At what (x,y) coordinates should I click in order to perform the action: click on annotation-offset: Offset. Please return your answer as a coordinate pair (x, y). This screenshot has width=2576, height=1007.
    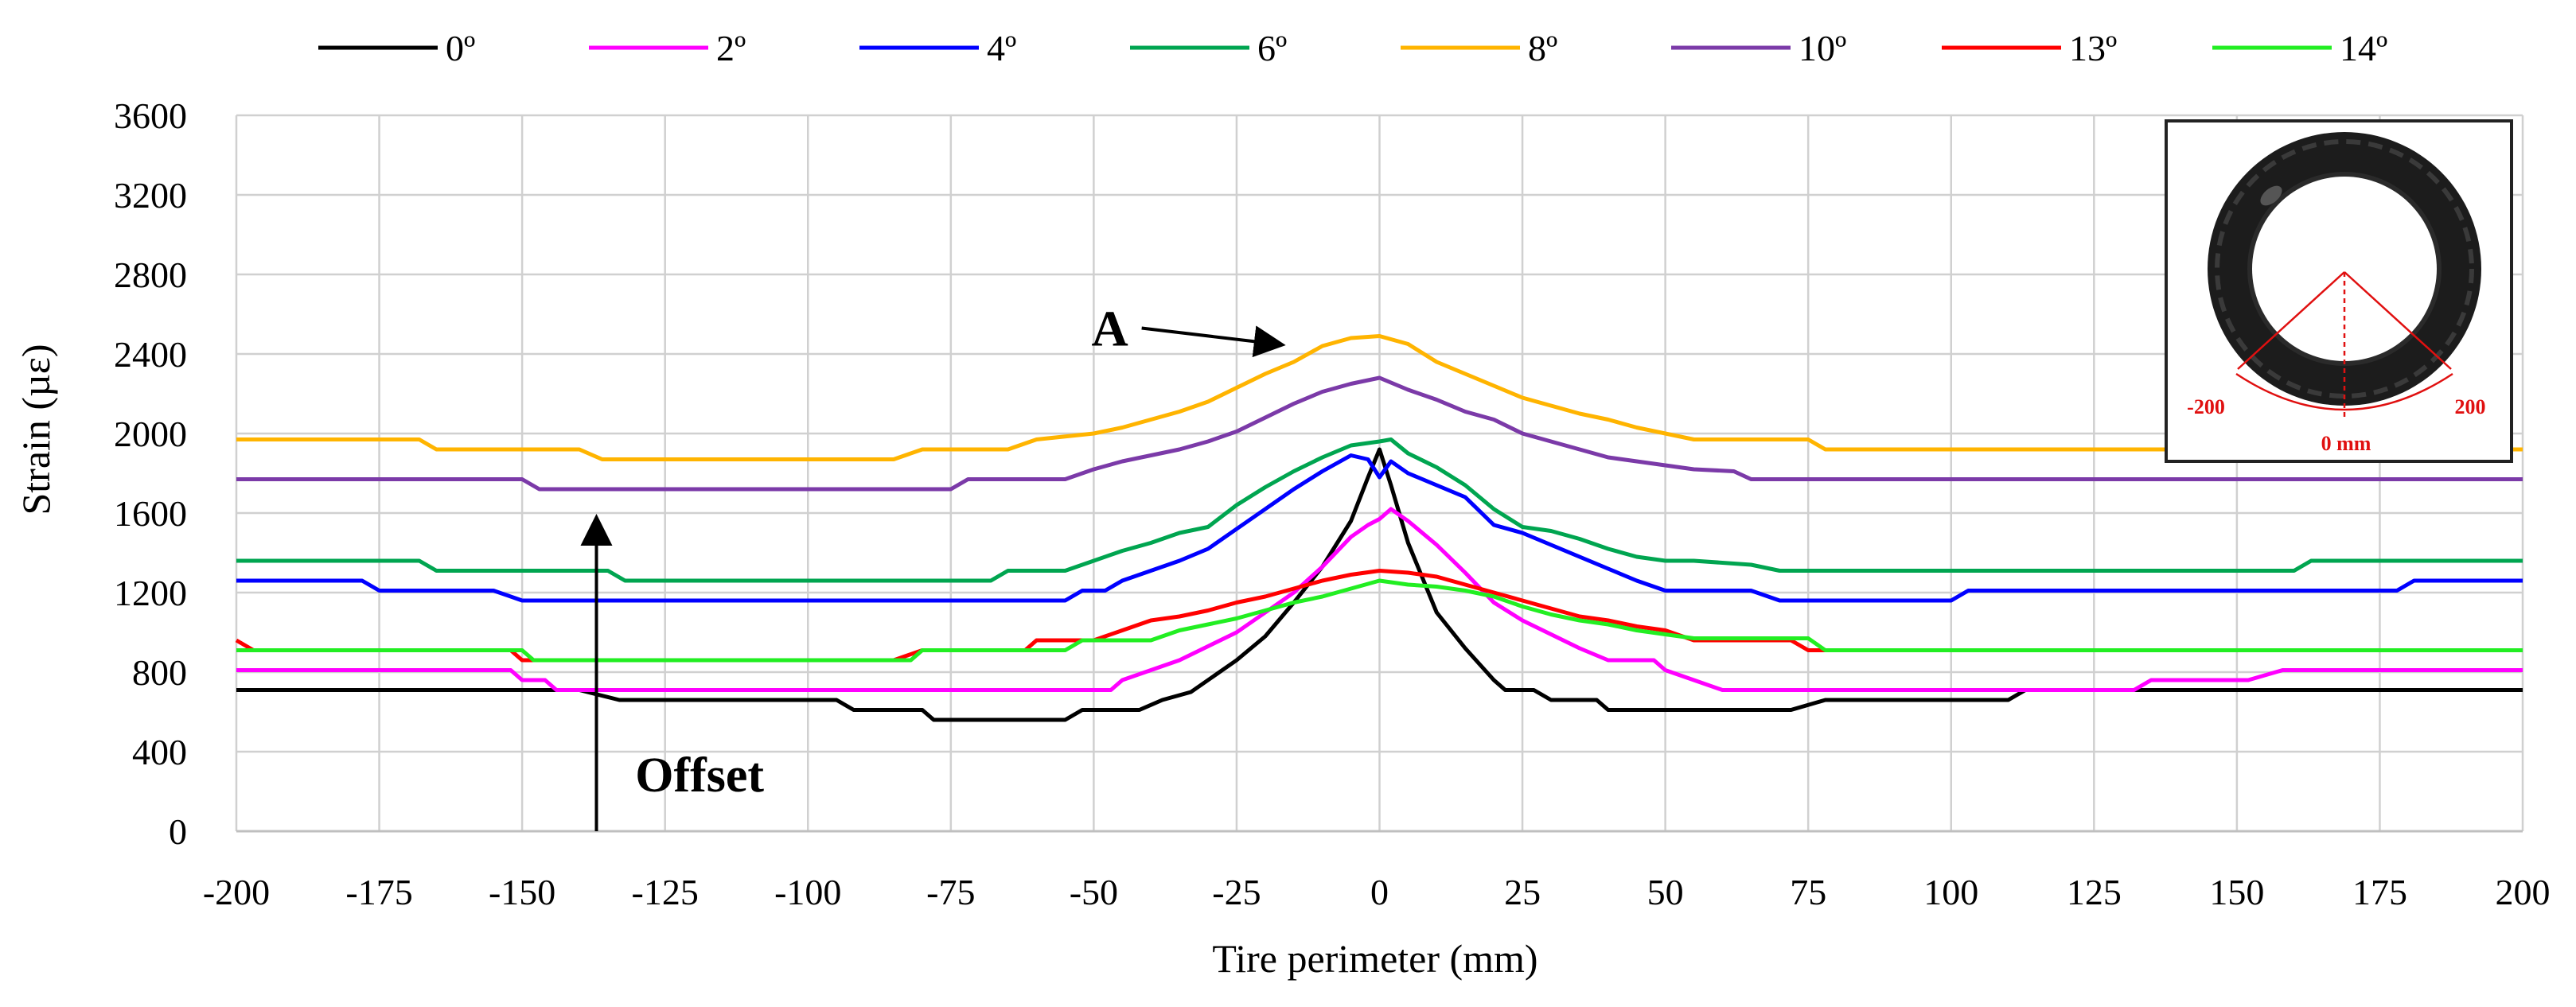
    Looking at the image, I should click on (699, 776).